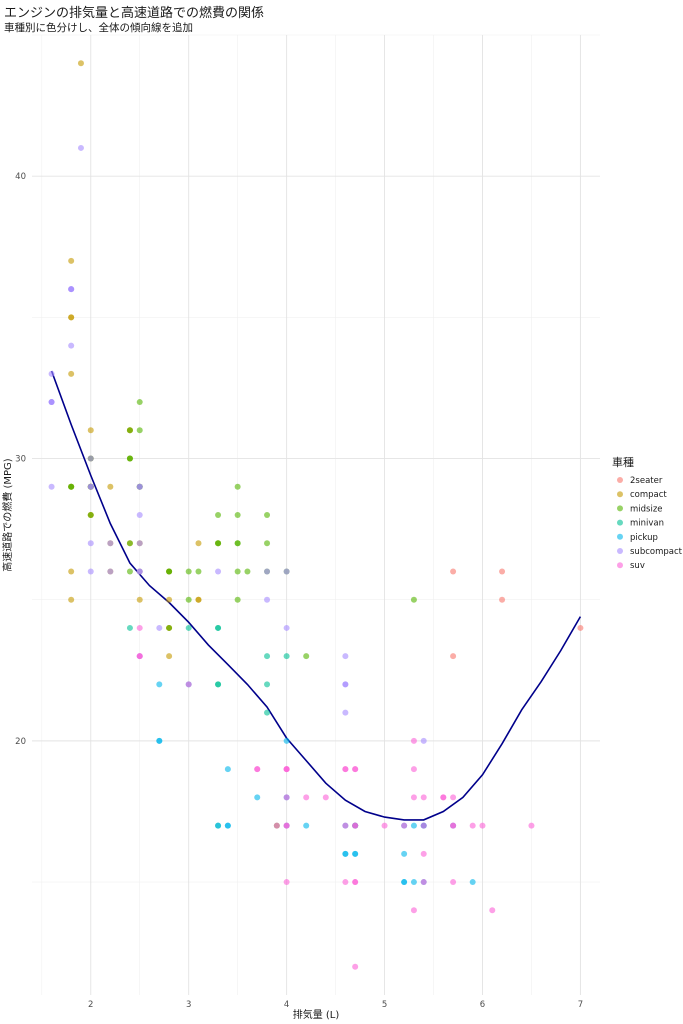 This screenshot has width=683, height=1024. I want to click on legend-key-pickup, so click(620, 536).